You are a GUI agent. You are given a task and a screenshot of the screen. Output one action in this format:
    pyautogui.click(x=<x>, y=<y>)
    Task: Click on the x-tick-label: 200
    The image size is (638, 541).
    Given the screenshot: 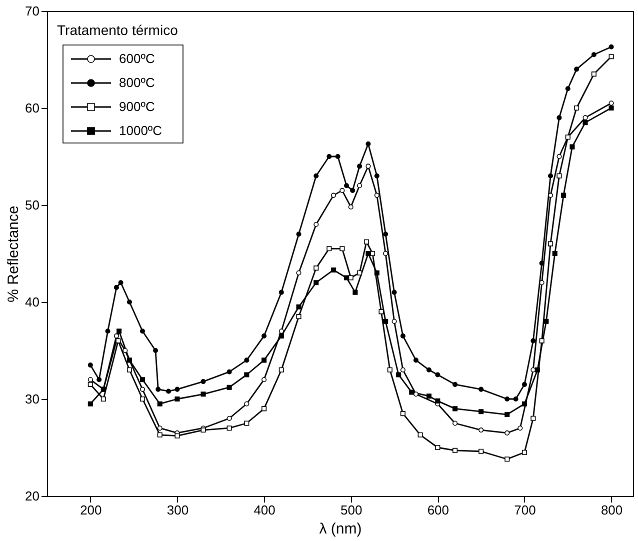 What is the action you would take?
    pyautogui.click(x=91, y=510)
    